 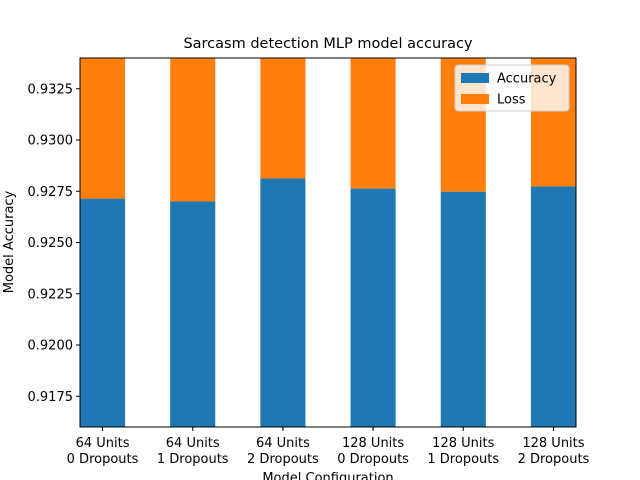 I want to click on y-tick-label: 0.9175, so click(x=51, y=397).